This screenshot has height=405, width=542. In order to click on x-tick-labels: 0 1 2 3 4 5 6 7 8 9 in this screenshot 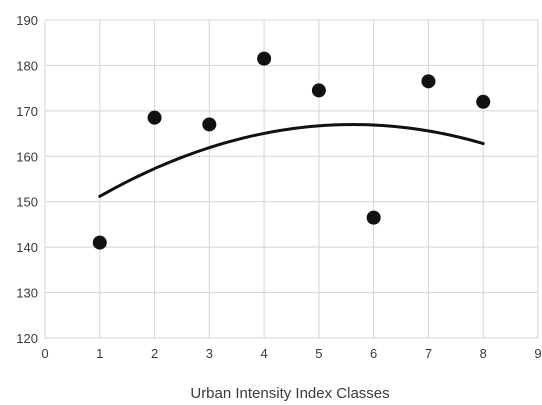, I will do `click(291, 353)`.